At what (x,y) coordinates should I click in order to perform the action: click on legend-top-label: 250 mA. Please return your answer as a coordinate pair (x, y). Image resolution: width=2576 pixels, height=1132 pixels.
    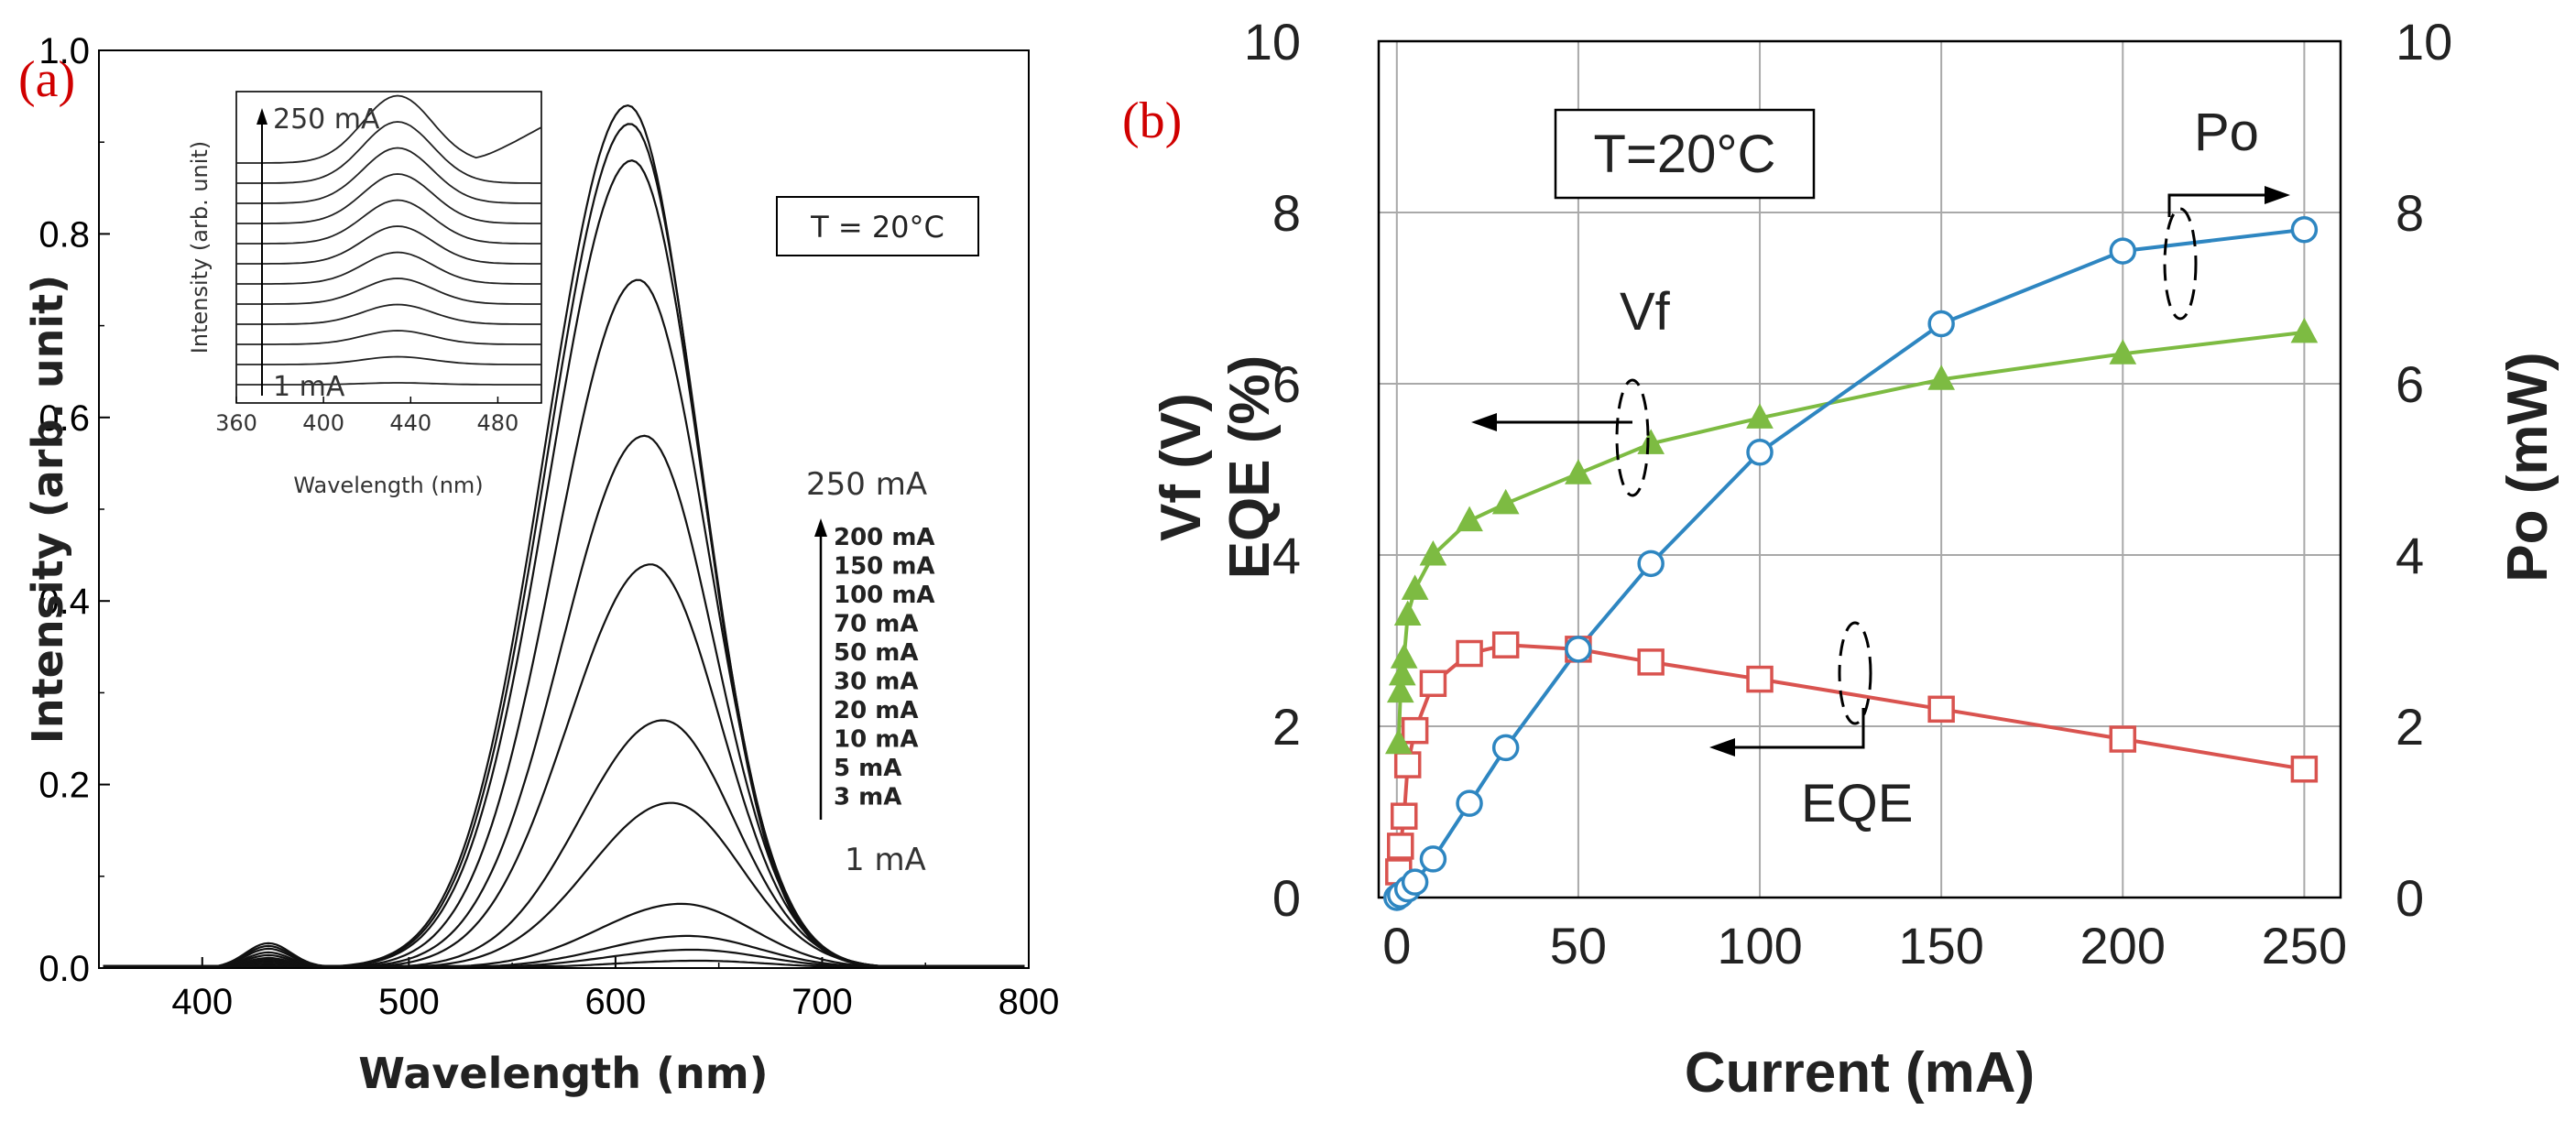
    Looking at the image, I should click on (867, 484).